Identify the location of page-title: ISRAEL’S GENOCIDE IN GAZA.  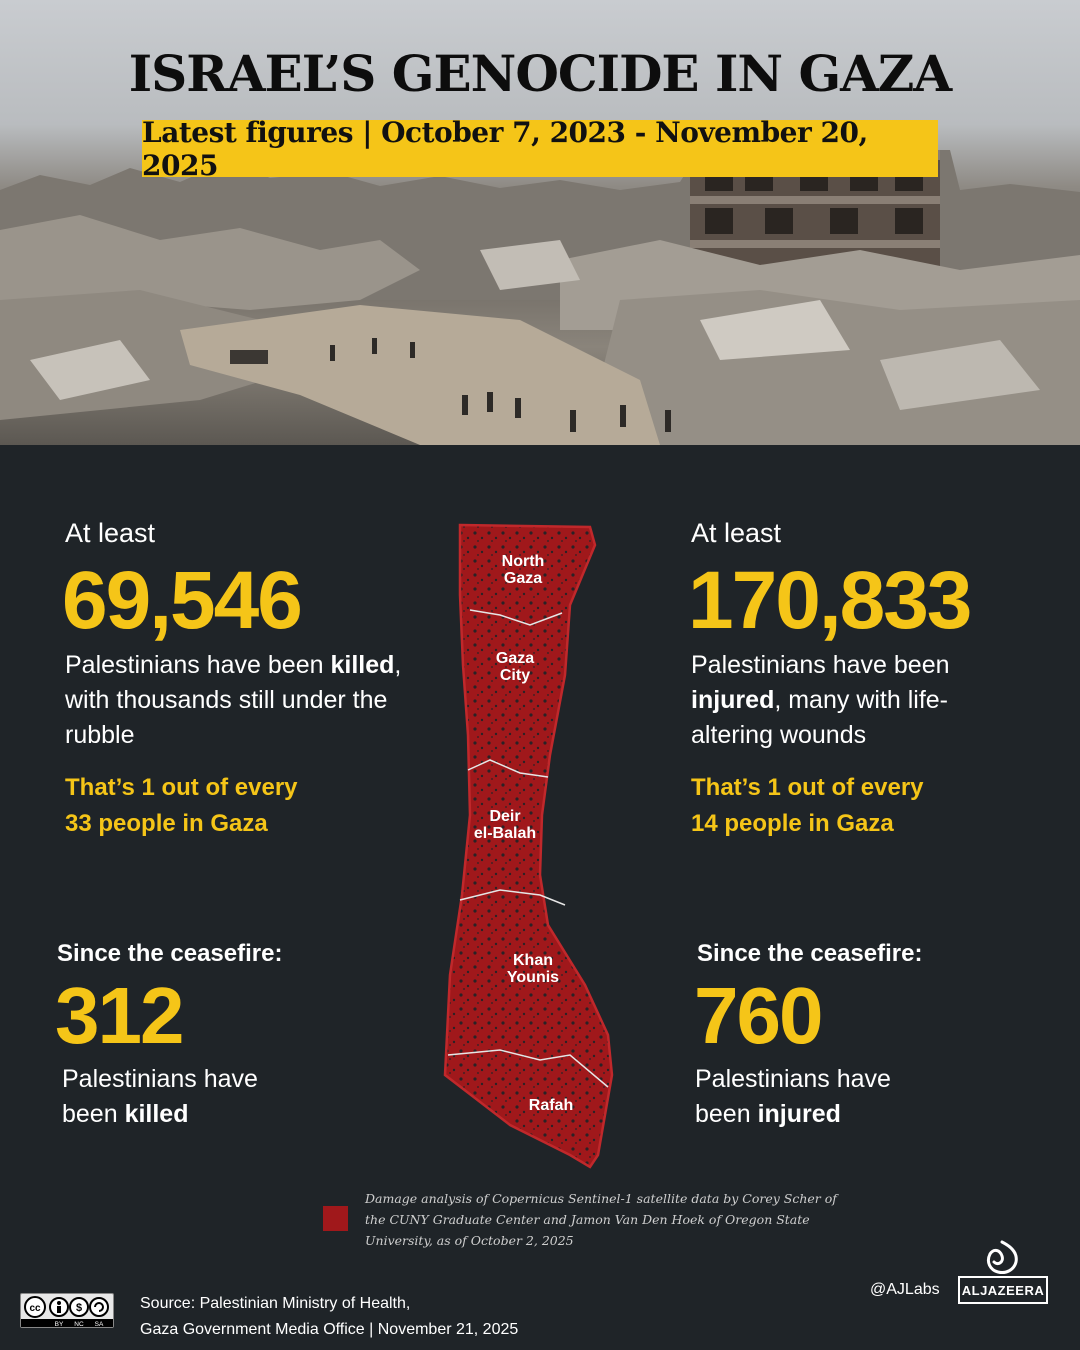
(540, 73).